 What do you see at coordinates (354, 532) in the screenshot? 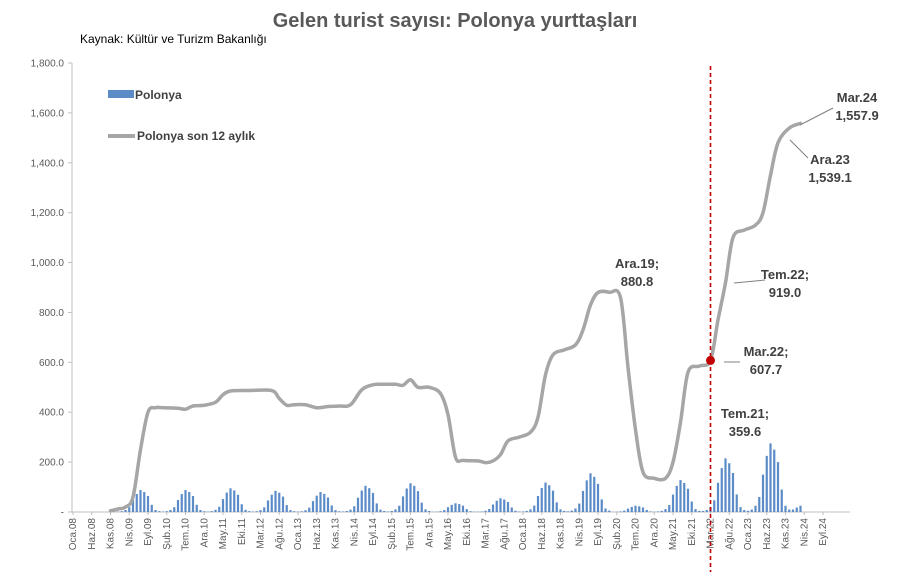
I see `x-tick-label: Nis.14` at bounding box center [354, 532].